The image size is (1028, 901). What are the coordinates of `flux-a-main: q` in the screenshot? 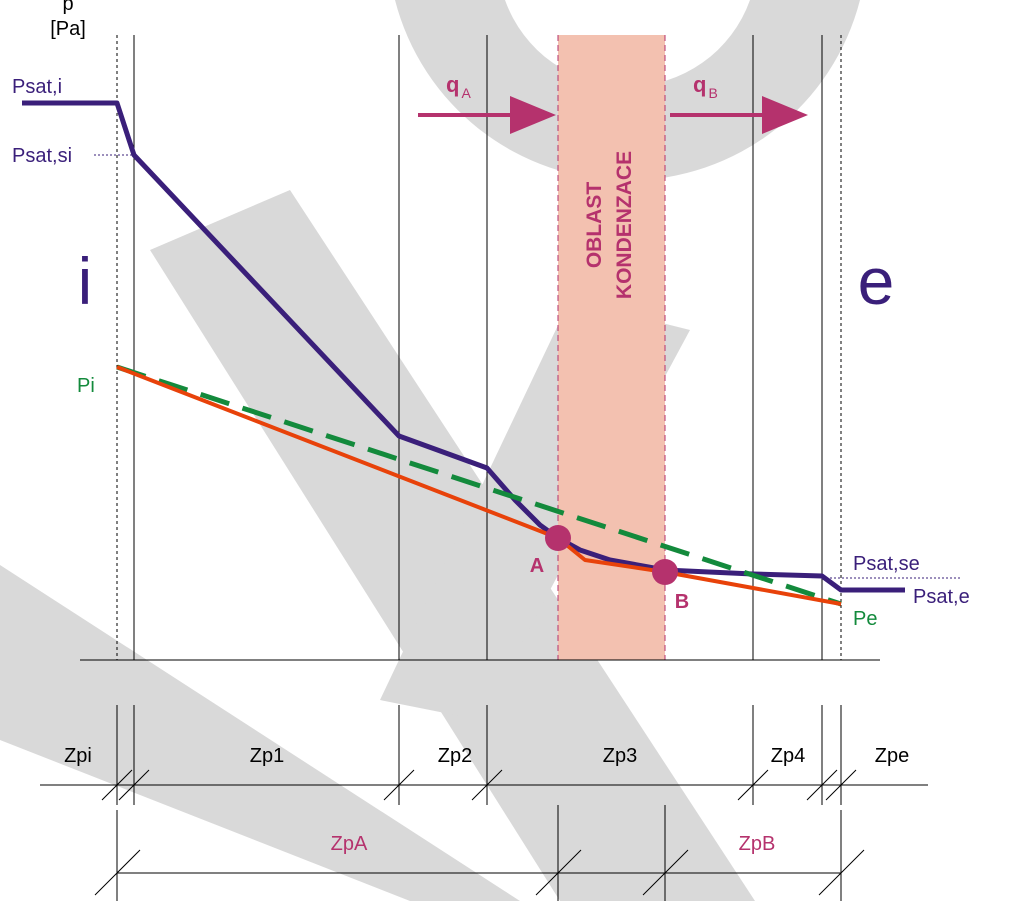 It's located at (452, 84).